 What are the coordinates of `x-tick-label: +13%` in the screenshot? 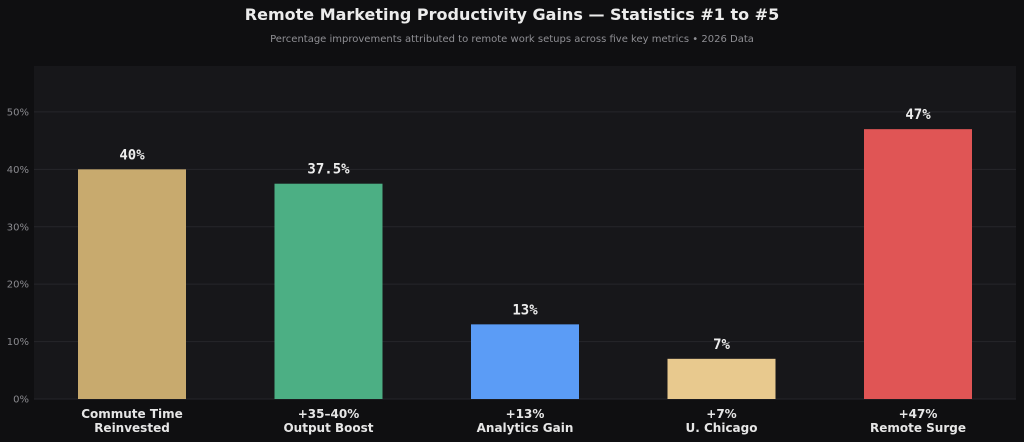 It's located at (525, 414).